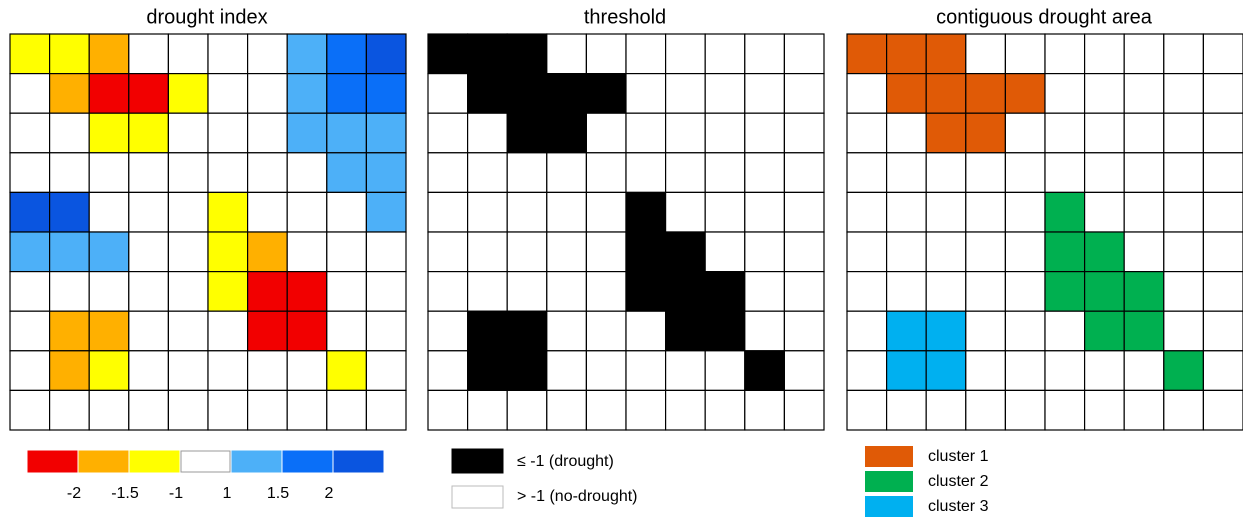 The image size is (1243, 520). I want to click on panel-title: threshold, so click(625, 17).